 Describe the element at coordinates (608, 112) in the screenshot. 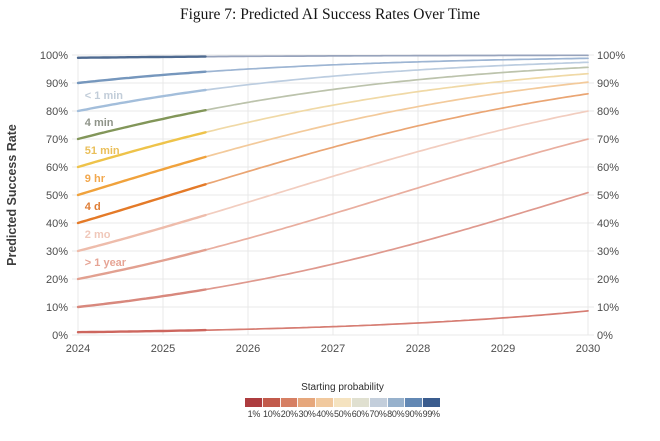

I see `y-tick-label-right: 80%` at that location.